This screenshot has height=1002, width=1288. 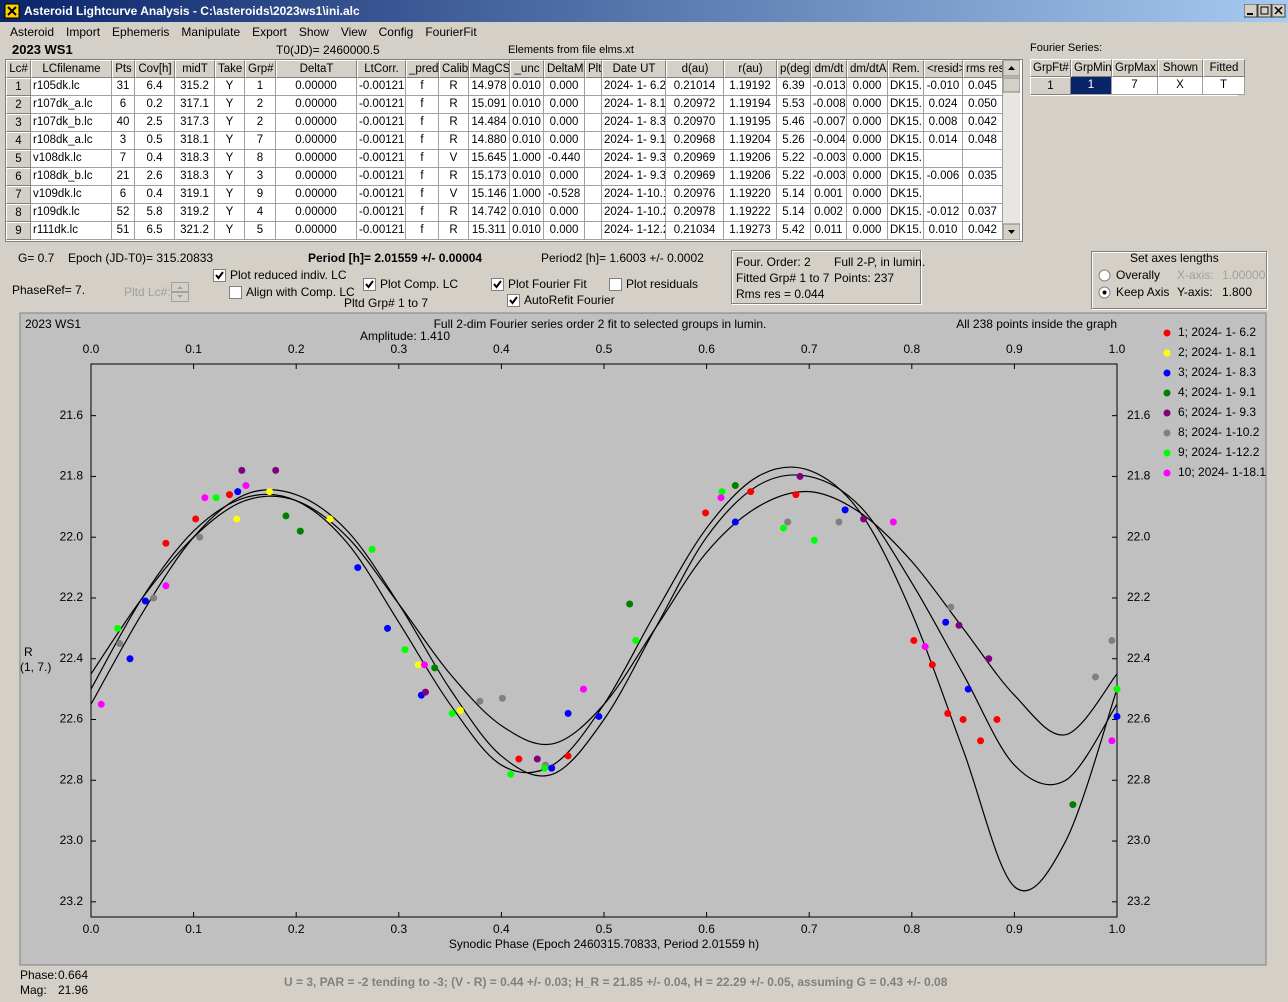 I want to click on table-cell: 31, so click(x=123, y=87).